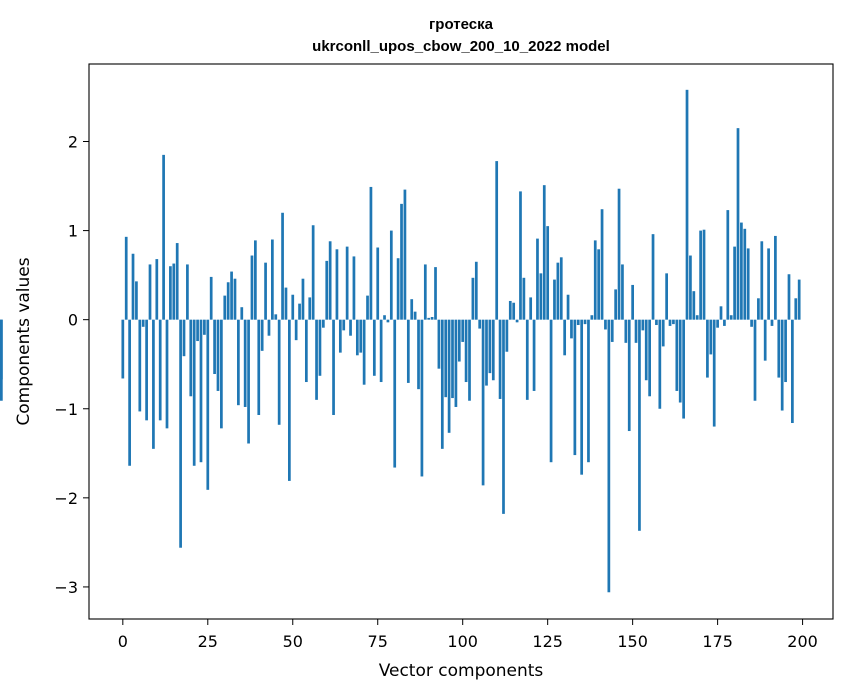 This screenshot has width=847, height=696. What do you see at coordinates (378, 641) in the screenshot?
I see `x-tick-label: 75` at bounding box center [378, 641].